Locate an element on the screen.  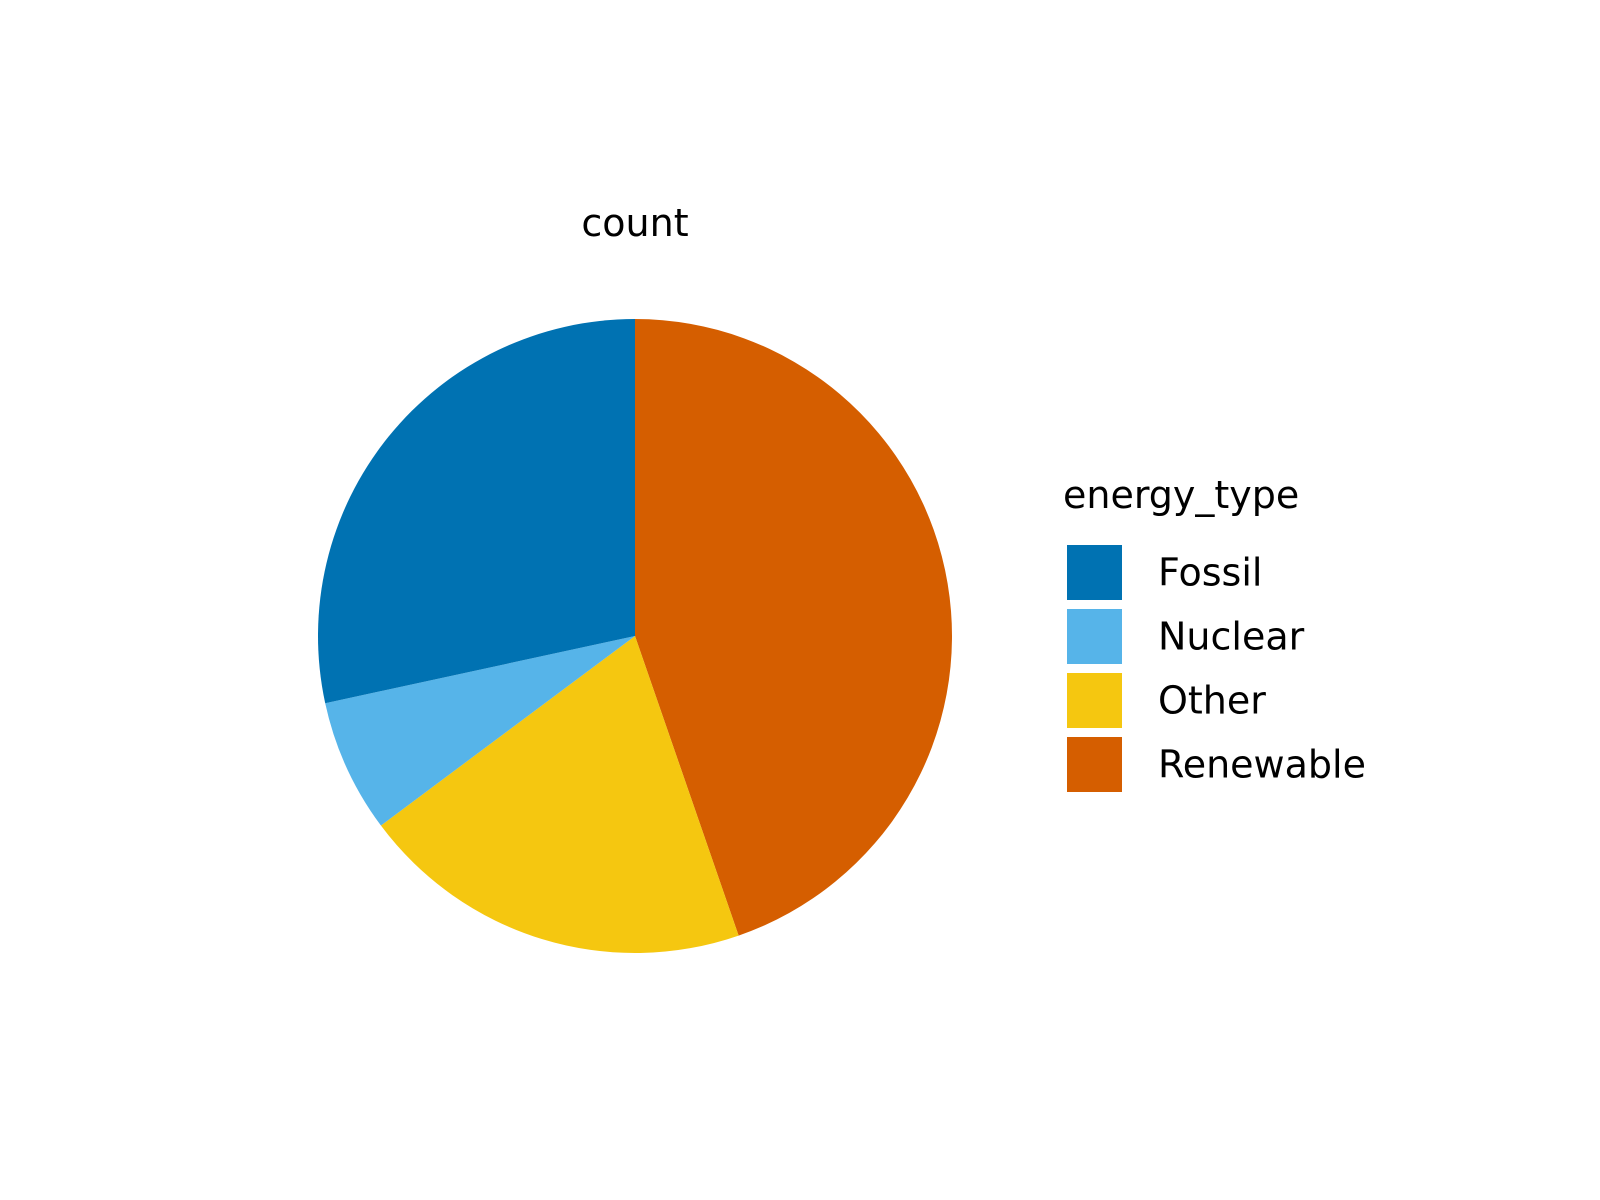
pie-slice-other is located at coordinates (559, 795).